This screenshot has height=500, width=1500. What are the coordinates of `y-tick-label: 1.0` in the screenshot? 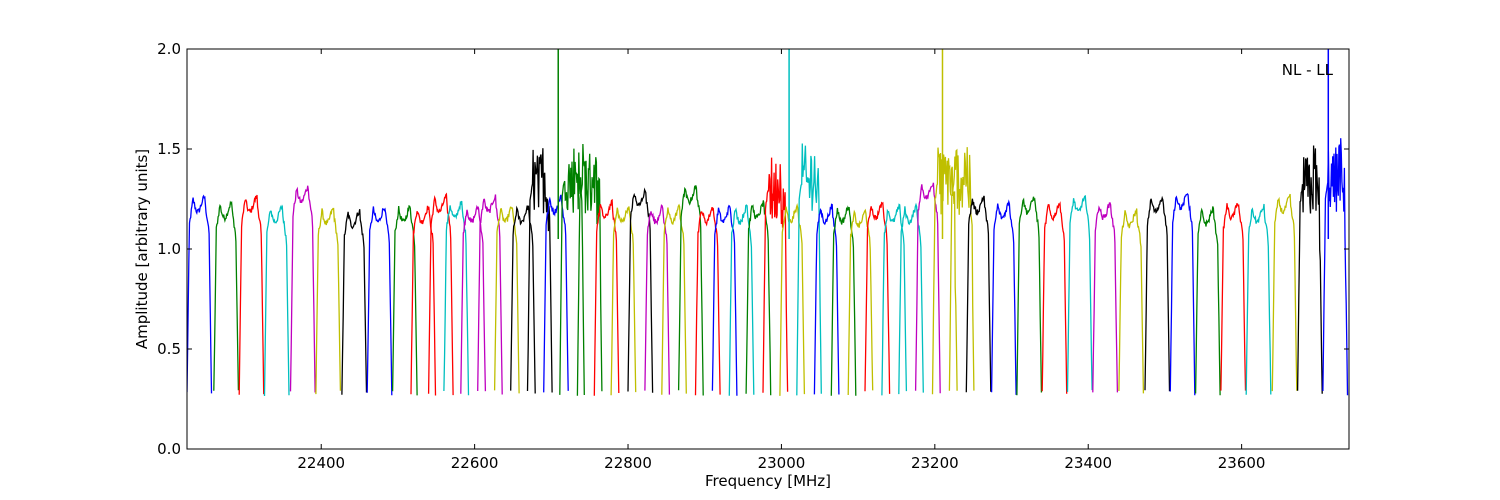 It's located at (169, 249).